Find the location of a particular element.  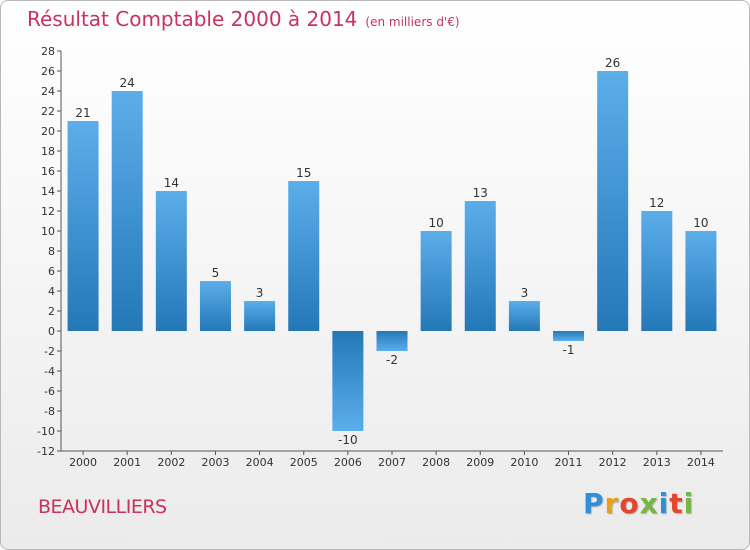

y-tick-label: 20 is located at coordinates (48, 131).